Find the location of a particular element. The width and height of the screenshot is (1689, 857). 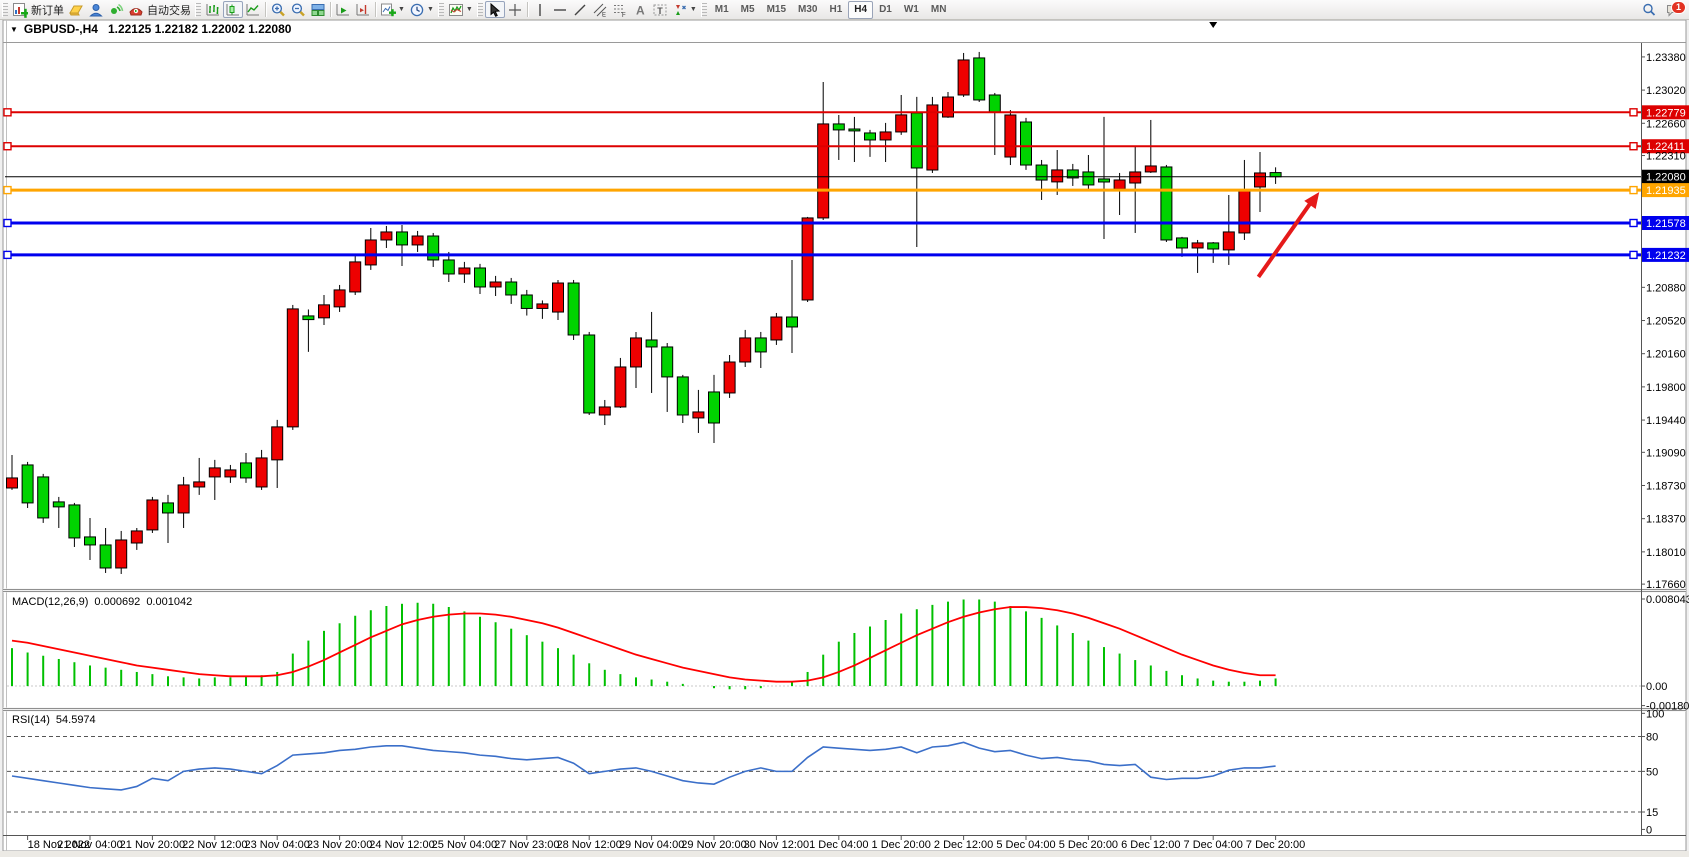

rsi-tick-label: 80 is located at coordinates (1652, 738).